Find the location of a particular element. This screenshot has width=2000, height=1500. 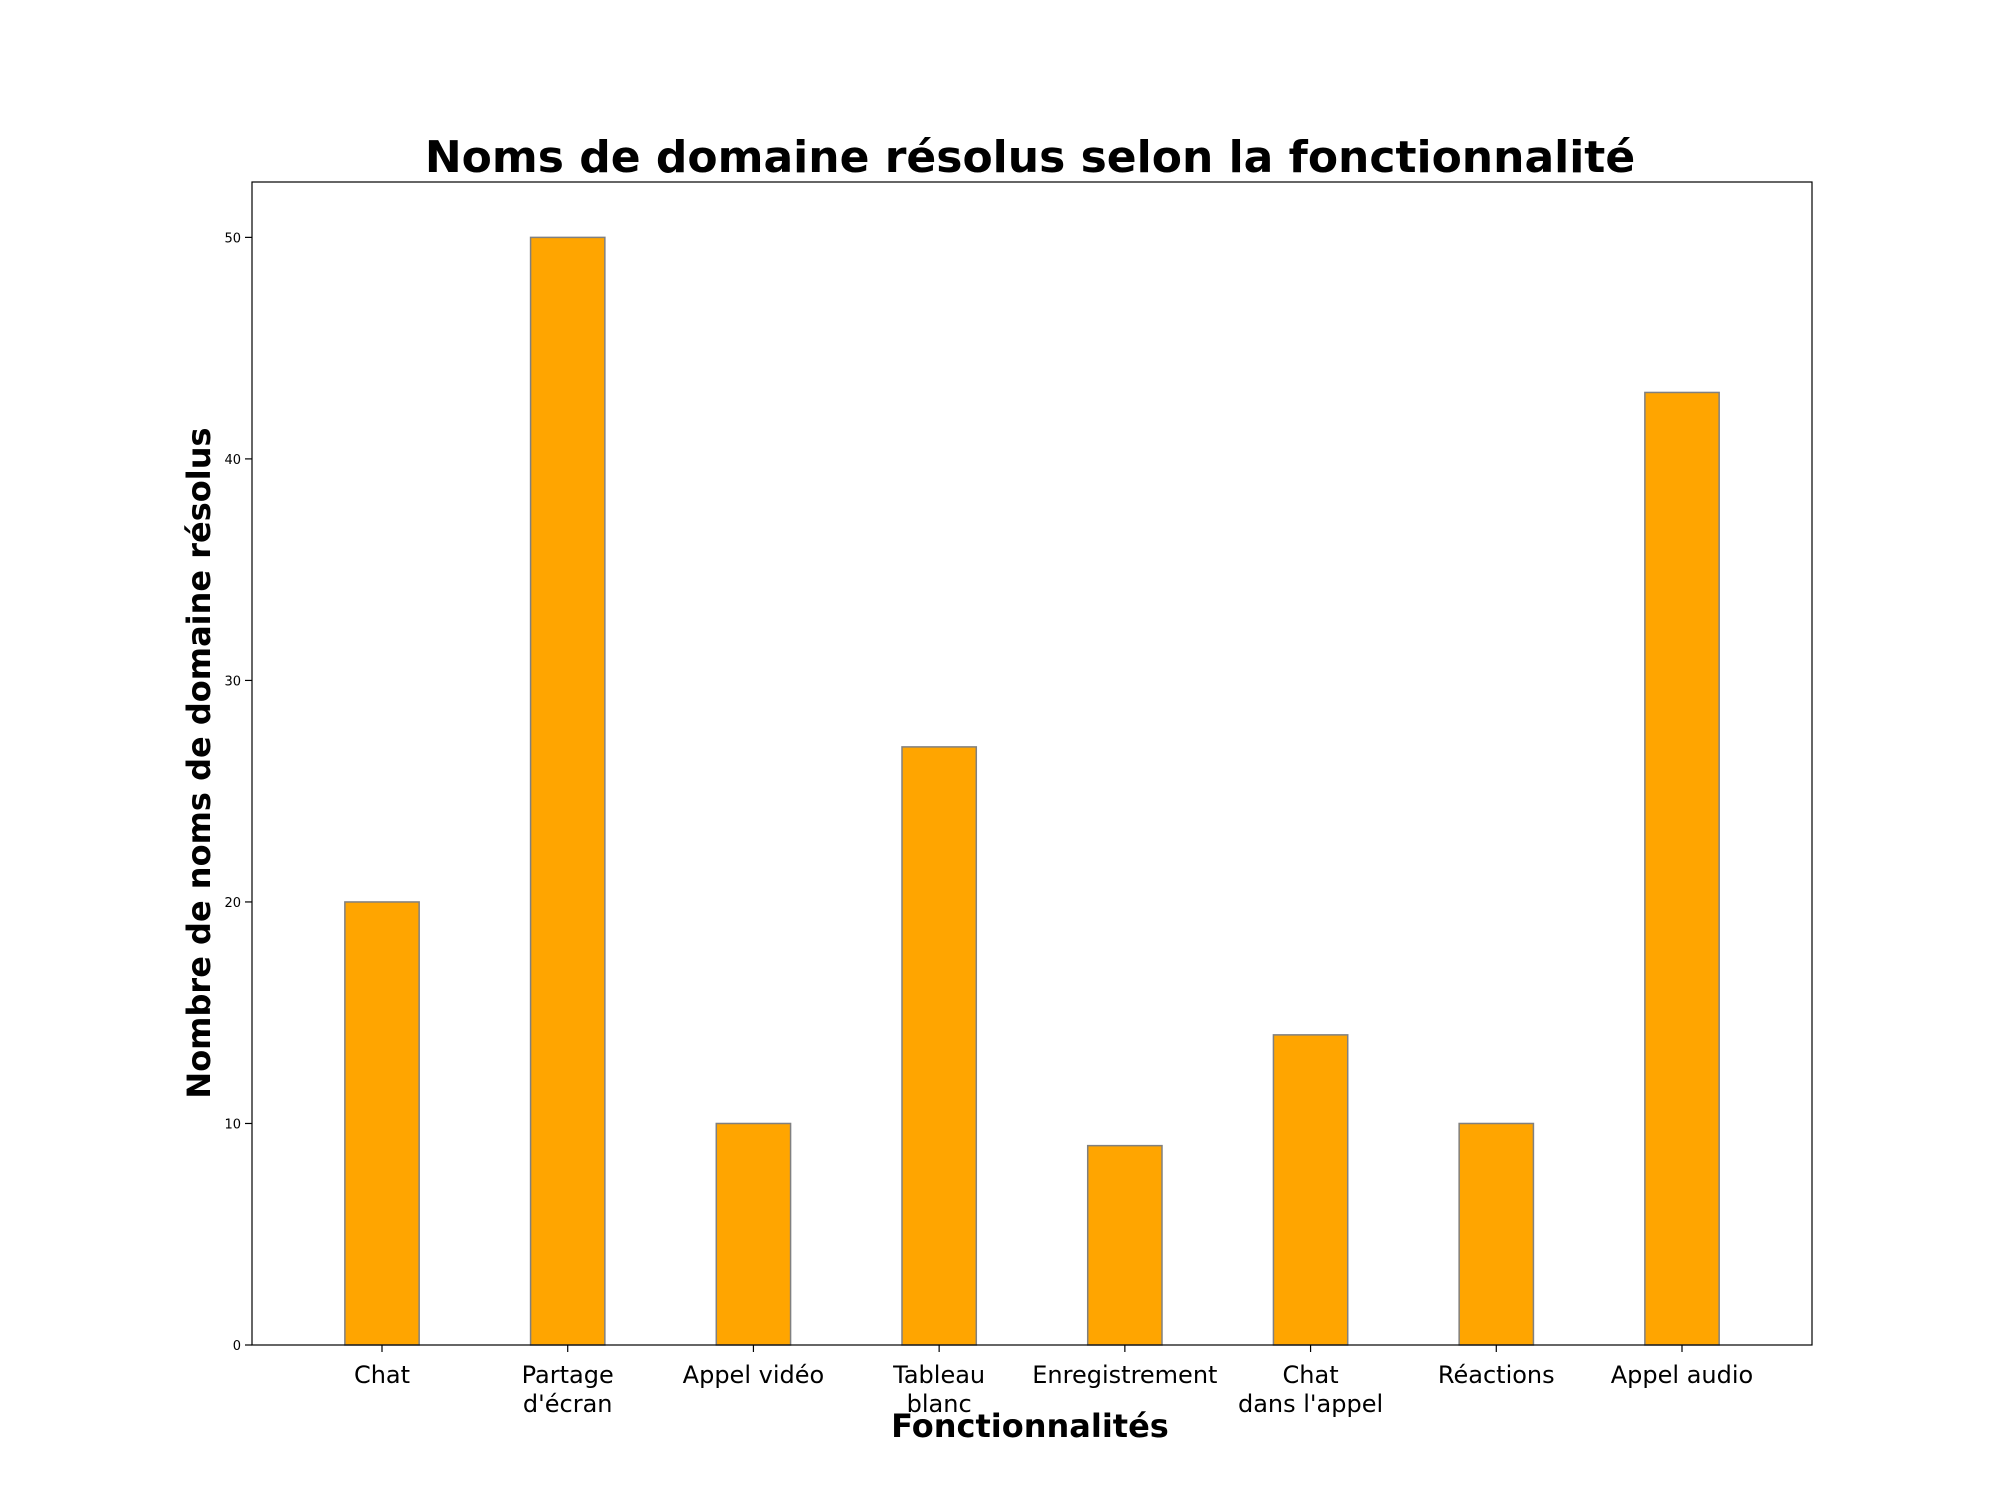

x-tick-label-5: Chat dans l'appel is located at coordinates (1310, 1389).